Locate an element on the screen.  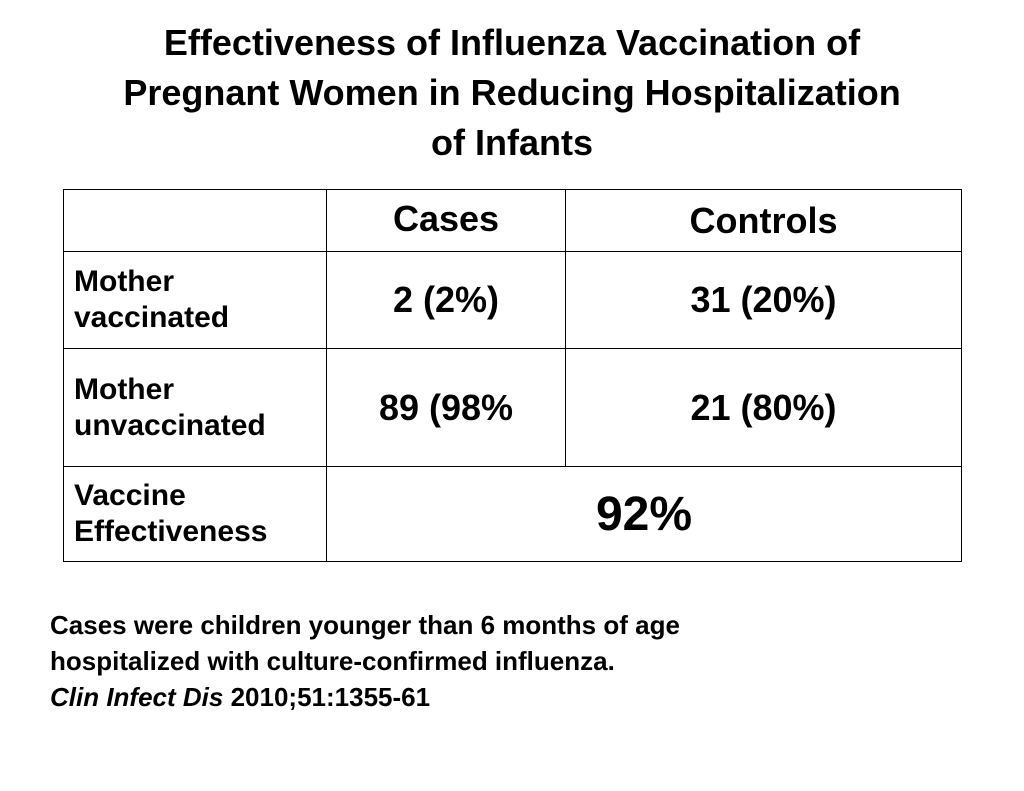
row-label-mother-unvaccinated: Mother unvaccinated is located at coordinates (195, 407).